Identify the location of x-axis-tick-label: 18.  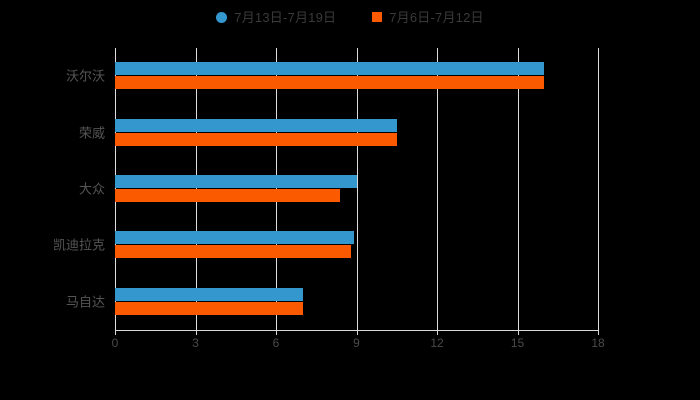
(598, 343).